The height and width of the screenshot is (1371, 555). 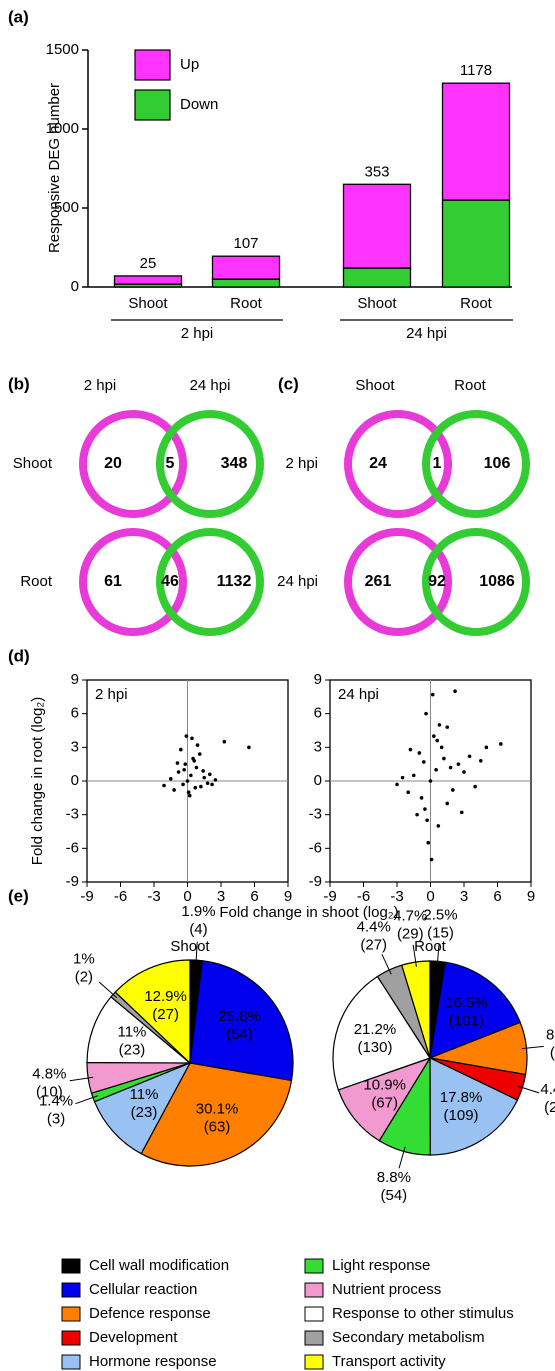 What do you see at coordinates (159, 1265) in the screenshot?
I see `legend-label: Cell wall modification` at bounding box center [159, 1265].